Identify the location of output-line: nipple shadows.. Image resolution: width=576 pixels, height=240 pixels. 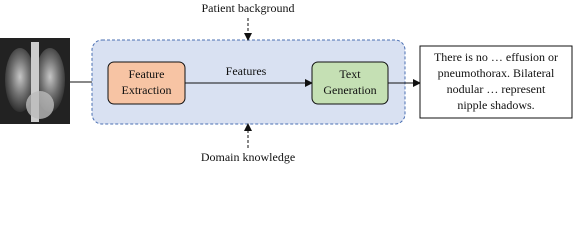
(495, 105).